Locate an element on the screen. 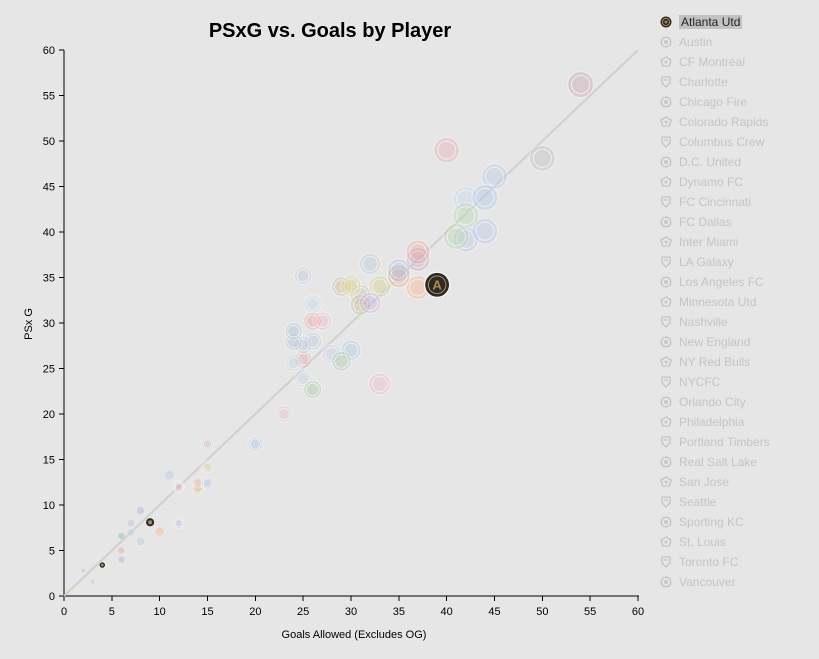  legend-item-ny-red-bulls: NY Red Bulls is located at coordinates (715, 362).